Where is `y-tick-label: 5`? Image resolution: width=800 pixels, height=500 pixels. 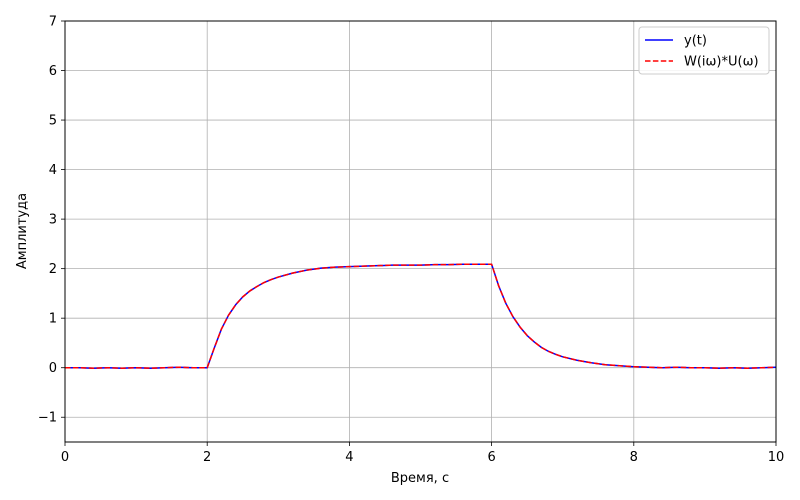
y-tick-label: 5 is located at coordinates (53, 121).